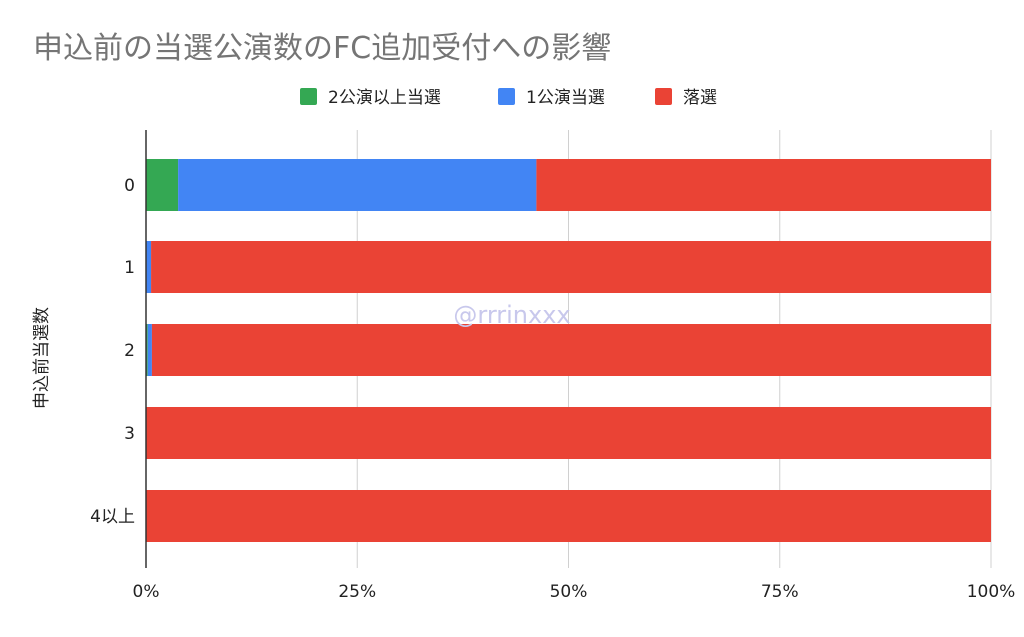 The width and height of the screenshot is (1024, 637). Describe the element at coordinates (511, 315) in the screenshot. I see `watermark: @rrrinxxx` at that location.